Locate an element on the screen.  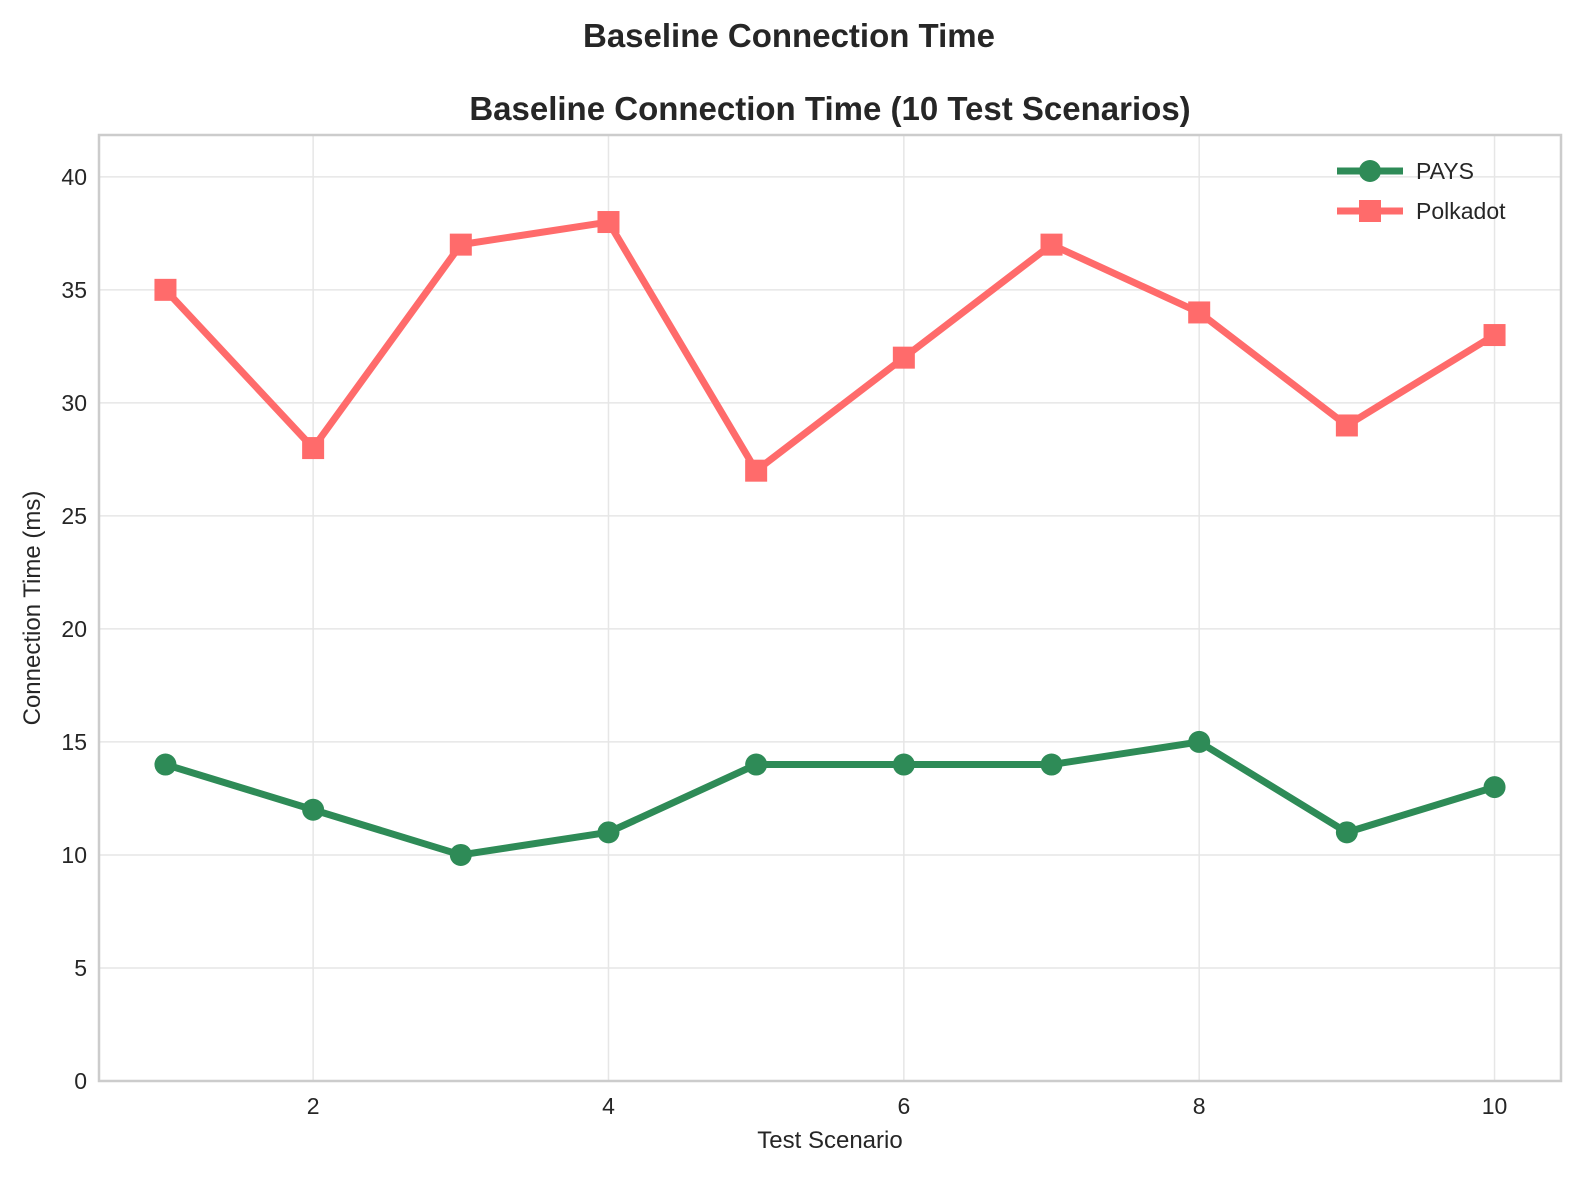
legend-item-pays: PAYS is located at coordinates (1405, 171).